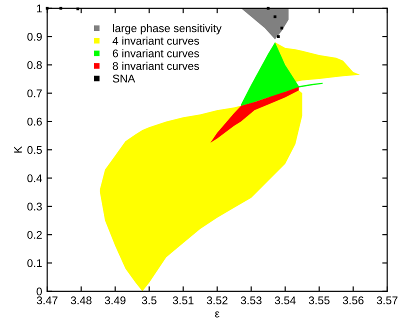 This screenshot has width=400, height=331. What do you see at coordinates (34, 150) in the screenshot?
I see `y-tick-label: 0.5` at bounding box center [34, 150].